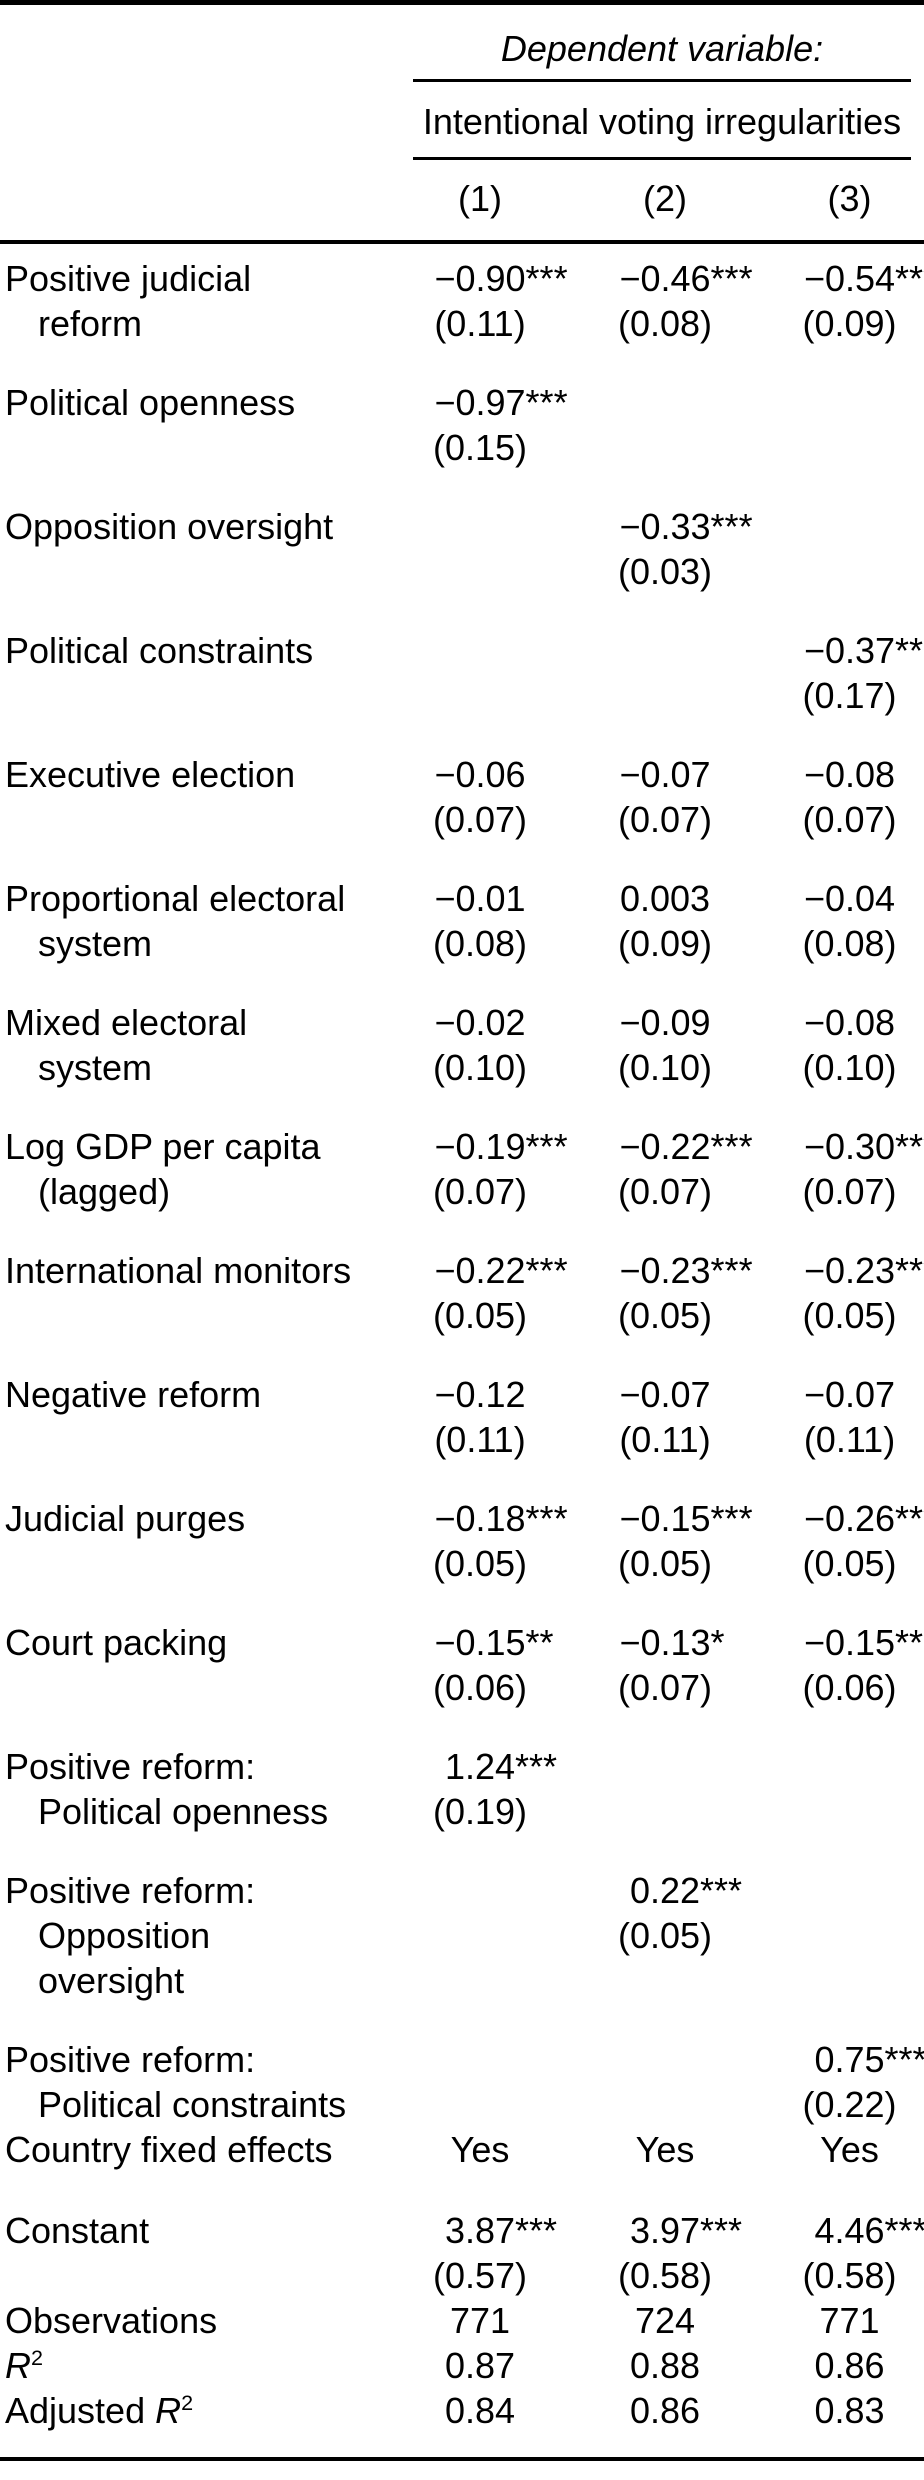 This screenshot has height=2480, width=924. What do you see at coordinates (150, 774) in the screenshot?
I see `variable-label: Executive election` at bounding box center [150, 774].